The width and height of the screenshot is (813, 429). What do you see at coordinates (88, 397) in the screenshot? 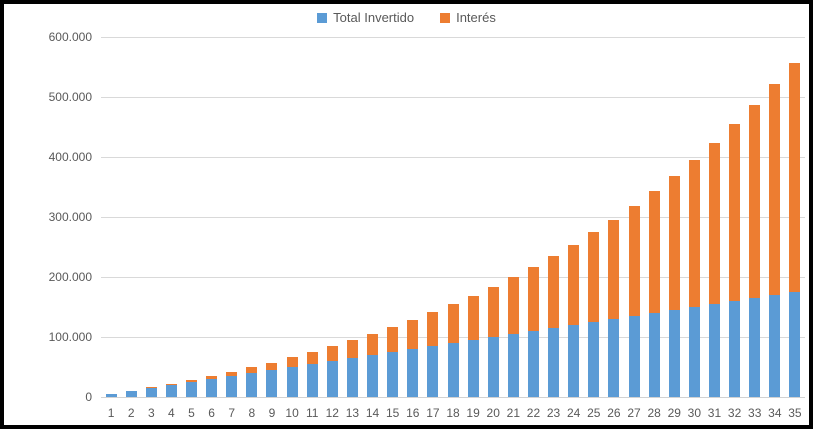
I see `y-axis-tick-label: 0` at bounding box center [88, 397].